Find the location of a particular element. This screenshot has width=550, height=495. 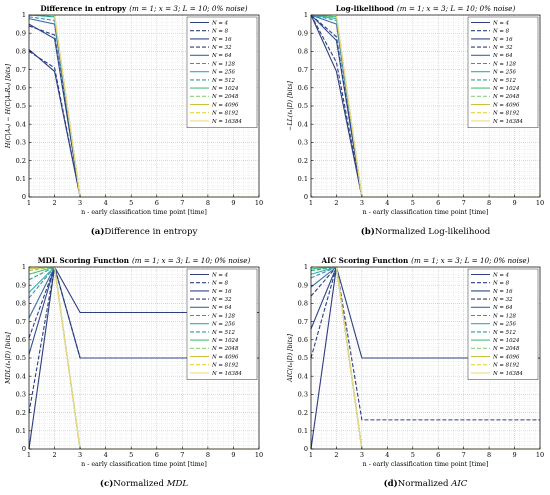

figure-caption: (c)Normalized MDL is located at coordinates (144, 483).